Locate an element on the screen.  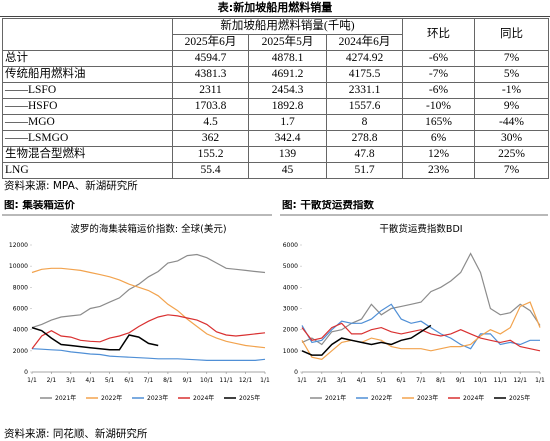
table-cell: 5% is located at coordinates (511, 74).